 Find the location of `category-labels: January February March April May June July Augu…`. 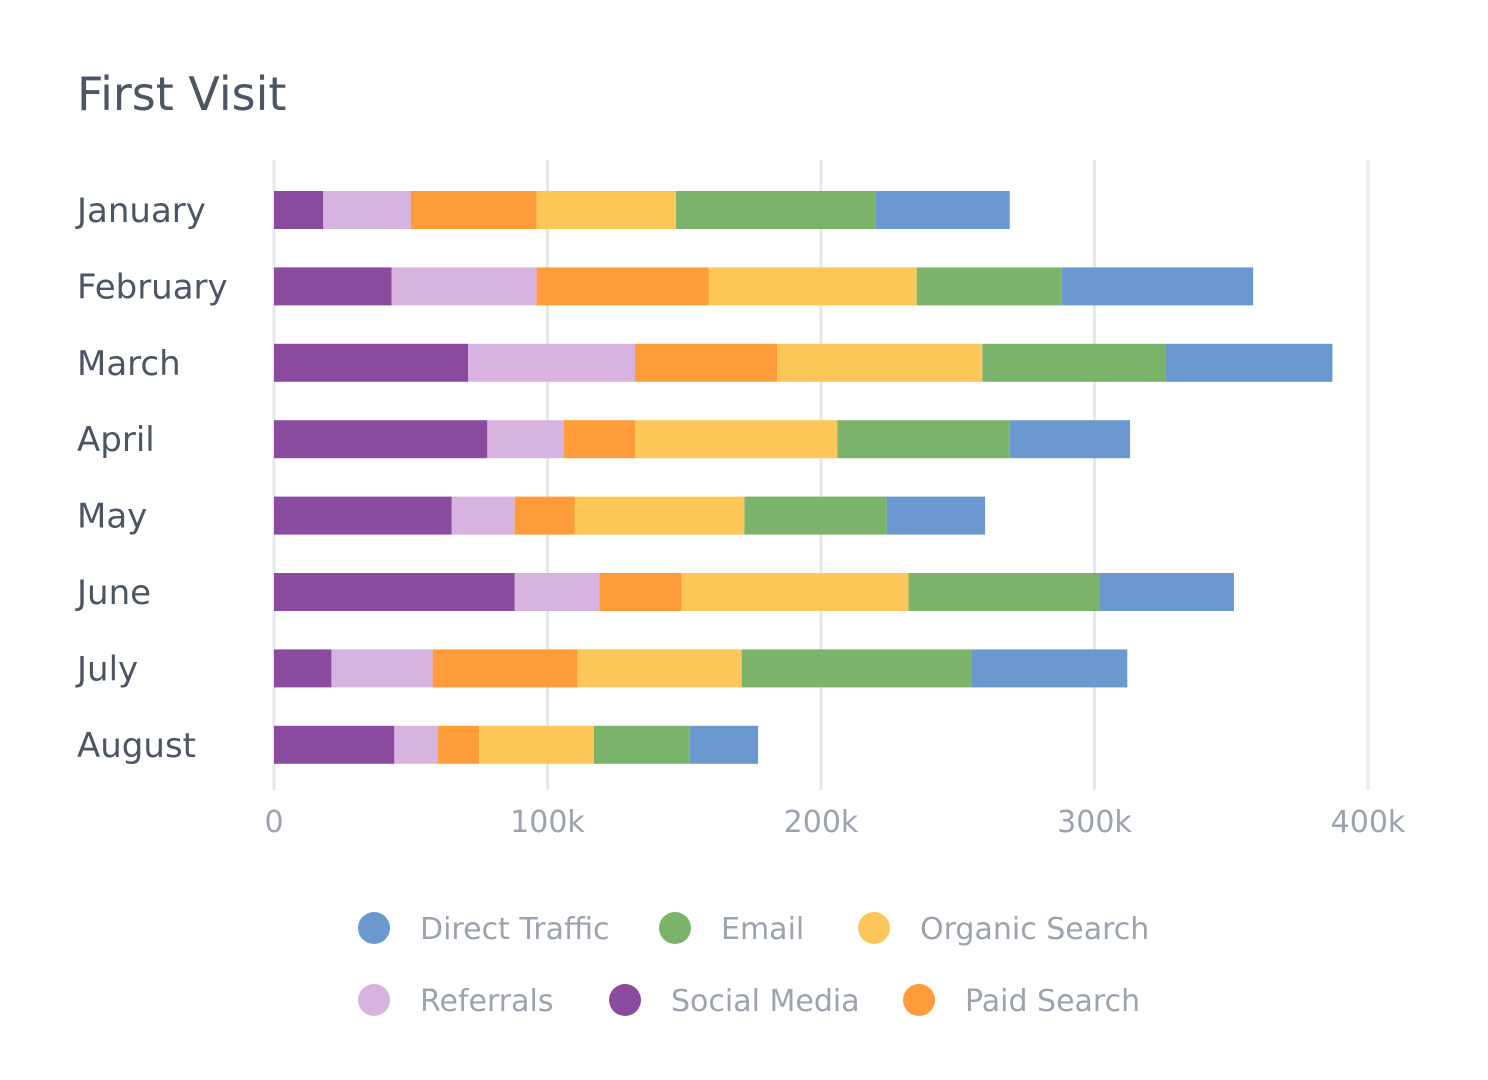

category-labels: January February March April May June July Augu… is located at coordinates (151, 478).